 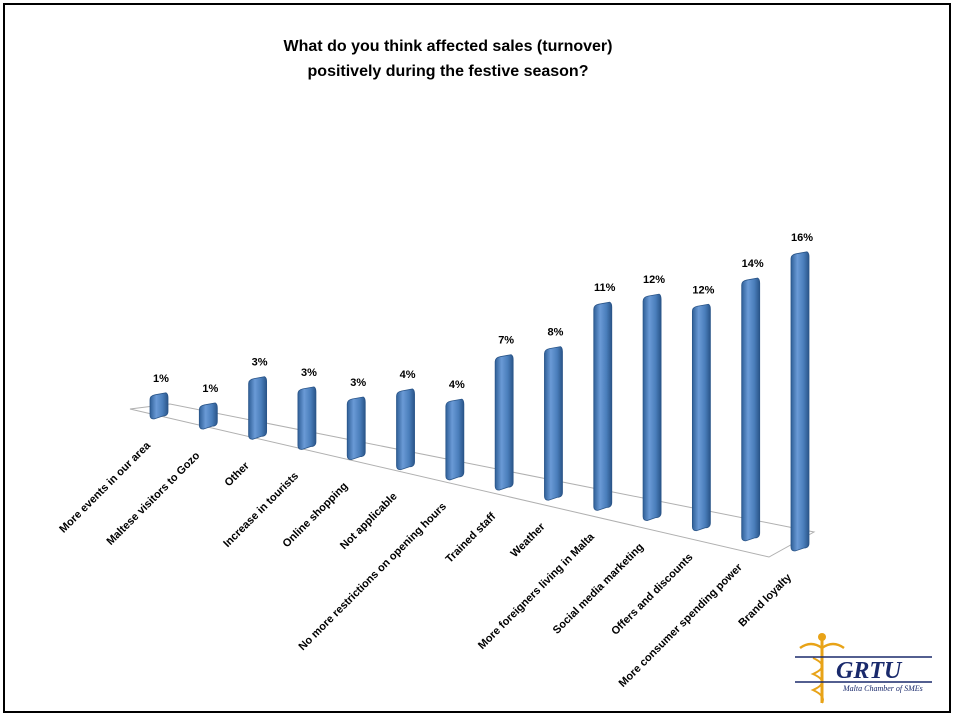 I want to click on category-label-more-foreigners-living-in-malta: More foreigners living in Malta, so click(x=536, y=590).